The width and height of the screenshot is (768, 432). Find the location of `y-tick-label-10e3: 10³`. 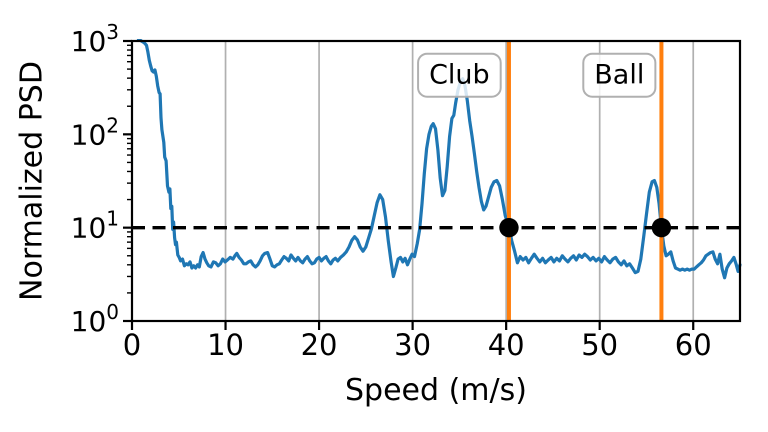

y-tick-label-10e3: 10³ is located at coordinates (95, 39).